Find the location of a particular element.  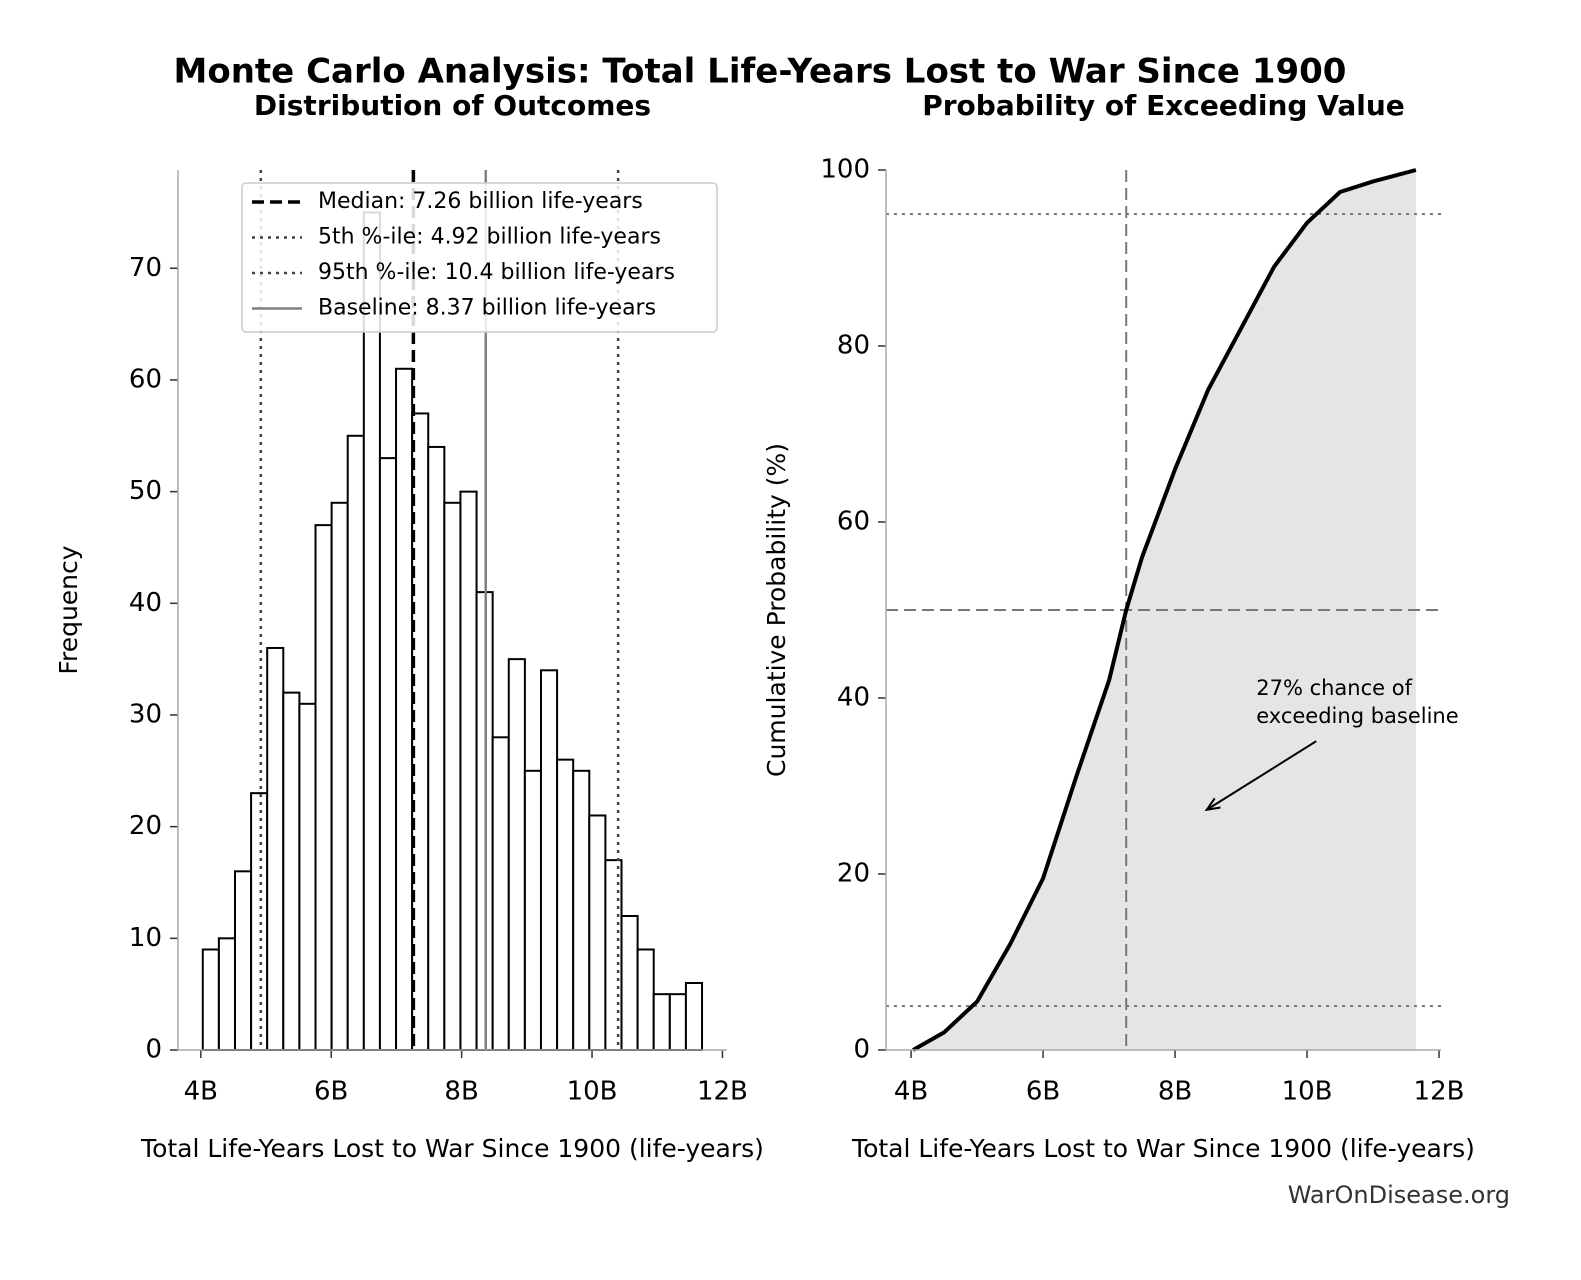

y-tick-label: 70 is located at coordinates (145, 268).